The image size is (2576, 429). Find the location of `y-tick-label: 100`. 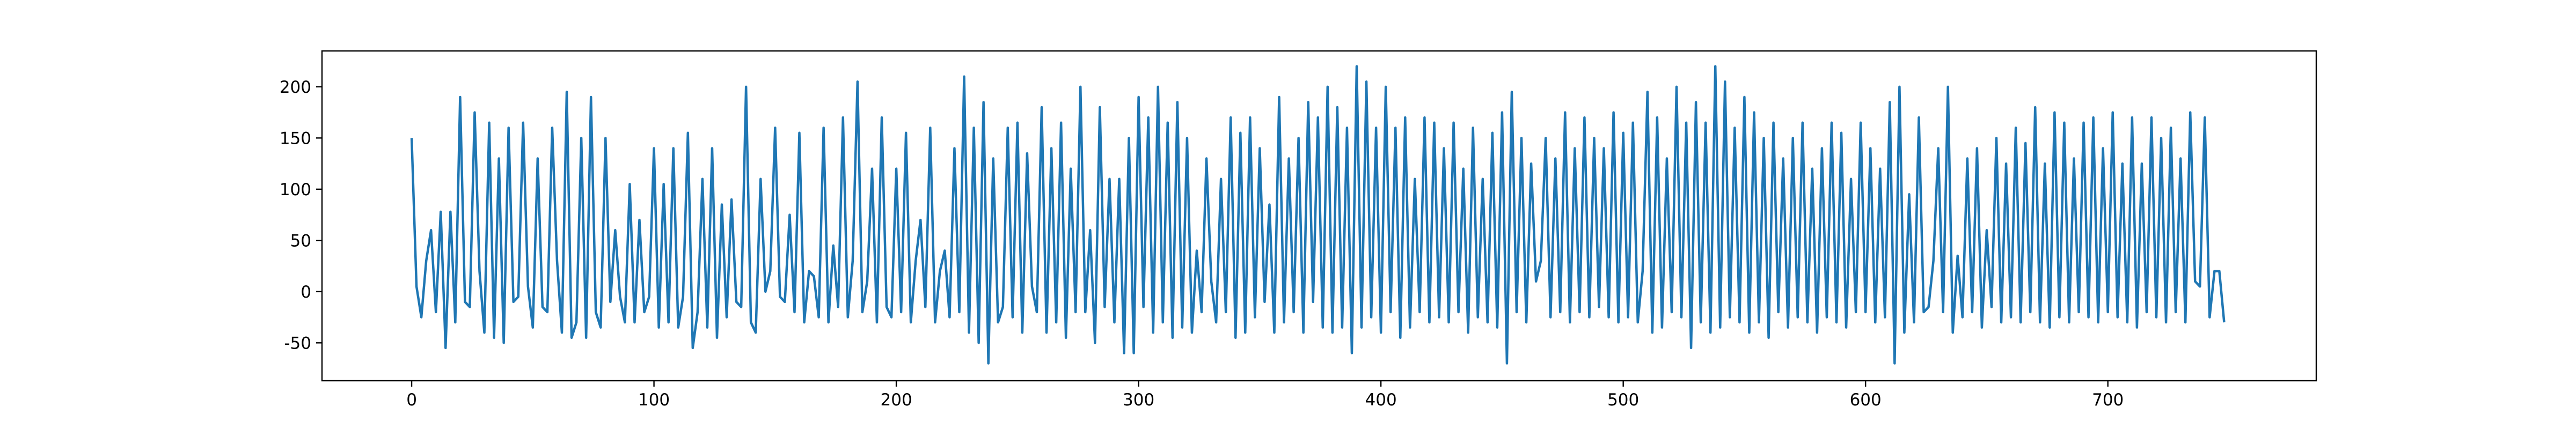

y-tick-label: 100 is located at coordinates (295, 189).